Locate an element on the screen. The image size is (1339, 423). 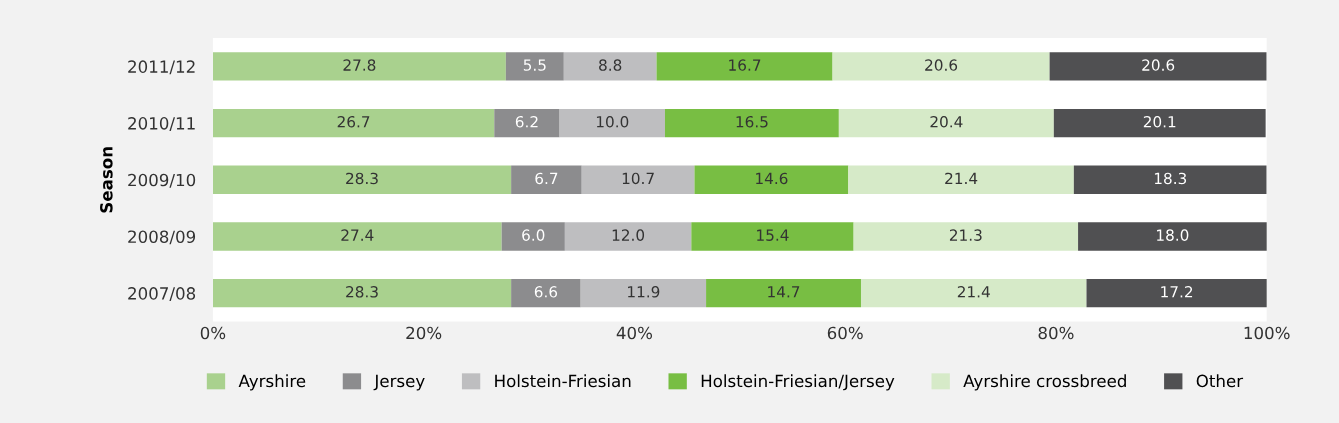
data-label: 20.4 is located at coordinates (946, 121).